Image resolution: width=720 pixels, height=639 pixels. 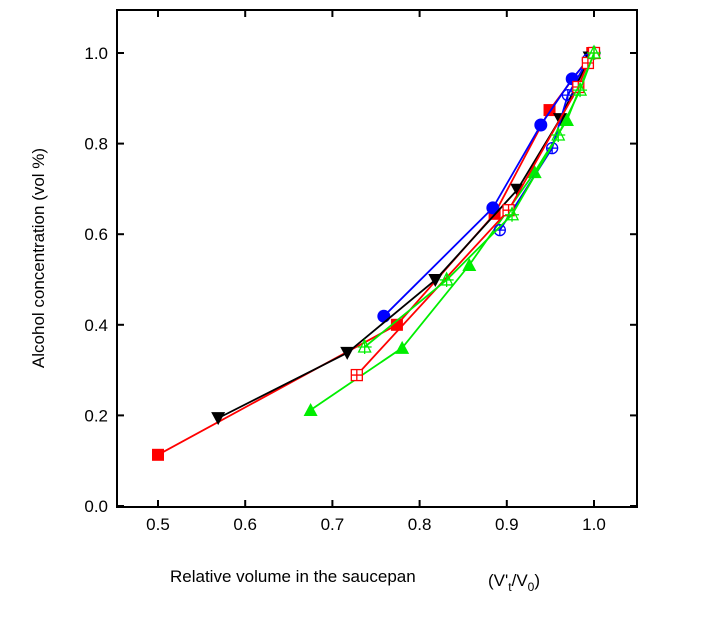 What do you see at coordinates (293, 576) in the screenshot?
I see `x-axis-label: Relative volume in the saucepan` at bounding box center [293, 576].